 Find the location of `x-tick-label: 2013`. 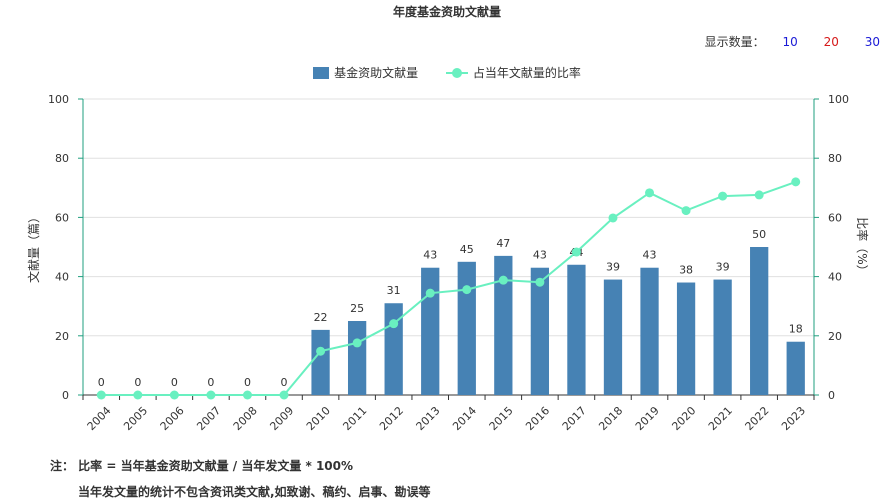

x-tick-label: 2013 is located at coordinates (428, 418).